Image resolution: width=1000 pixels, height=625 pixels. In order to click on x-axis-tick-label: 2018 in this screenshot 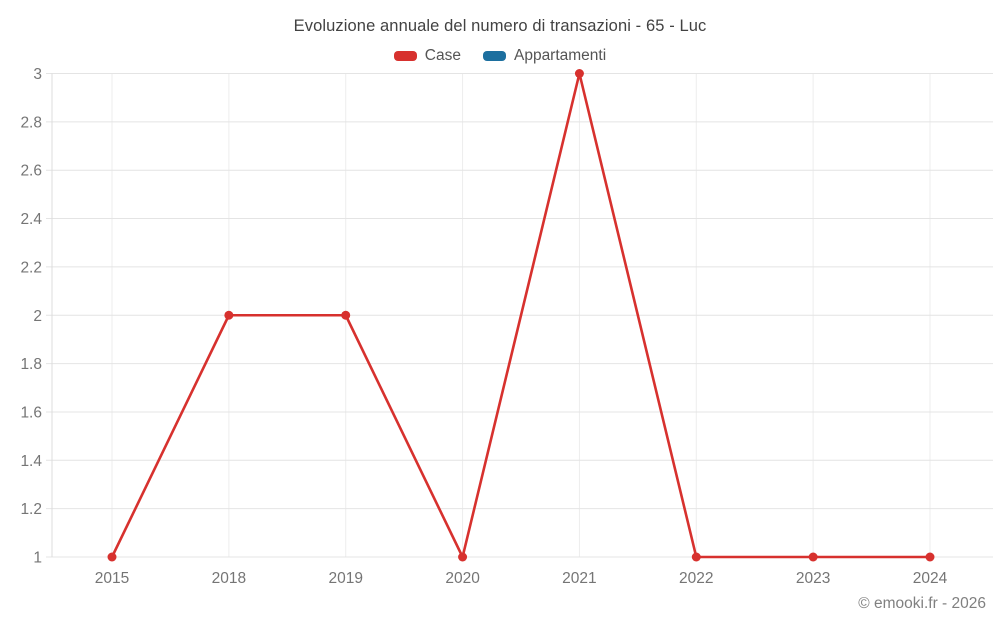, I will do `click(229, 578)`.